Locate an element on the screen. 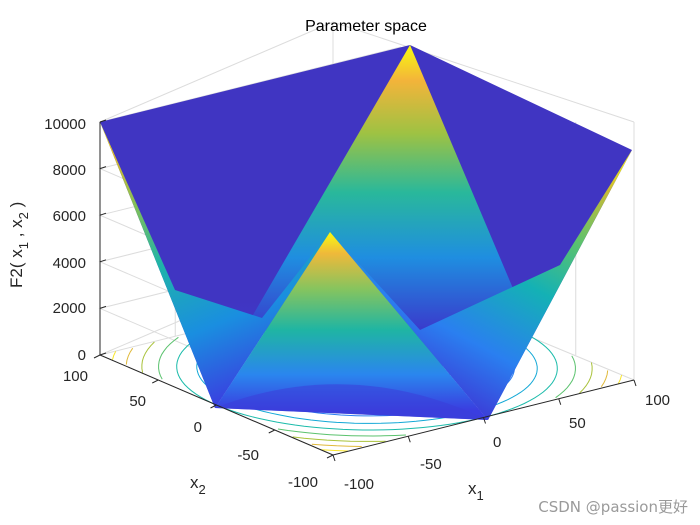  y-tick-label: 100 is located at coordinates (75, 376).